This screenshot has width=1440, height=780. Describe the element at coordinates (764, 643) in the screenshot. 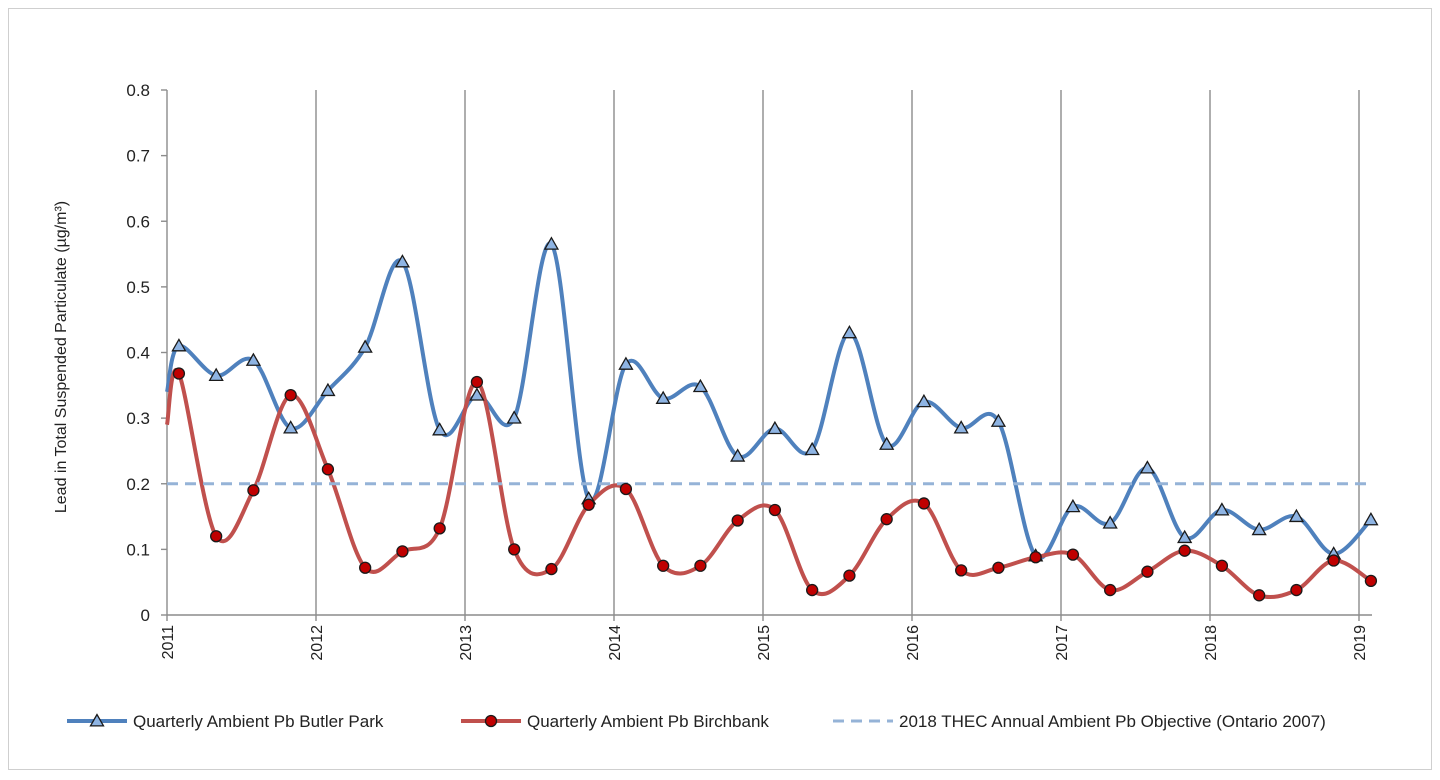

I see `x-tick-label-2015: 2015` at that location.